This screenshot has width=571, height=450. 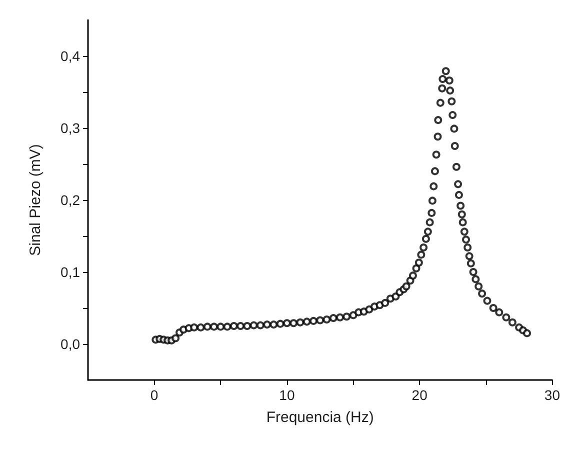 I want to click on x-tick-label: 0, so click(x=154, y=395).